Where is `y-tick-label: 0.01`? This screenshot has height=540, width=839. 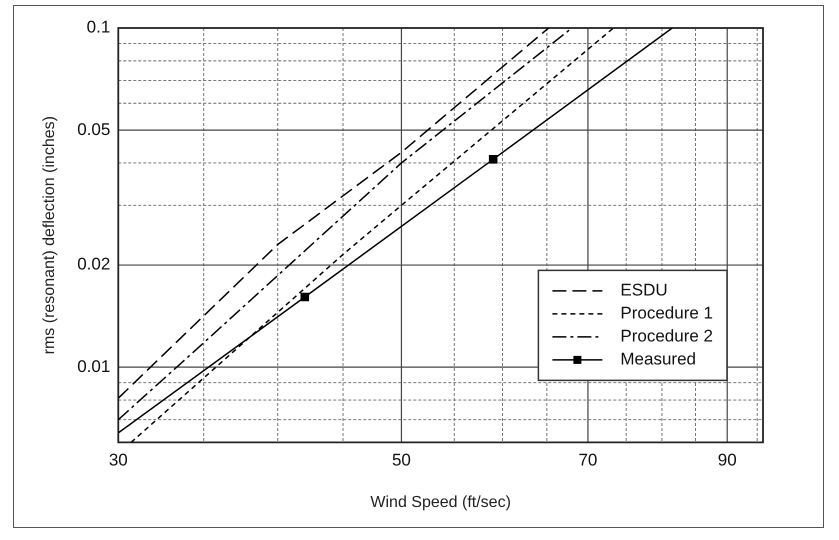 y-tick-label: 0.01 is located at coordinates (93, 366).